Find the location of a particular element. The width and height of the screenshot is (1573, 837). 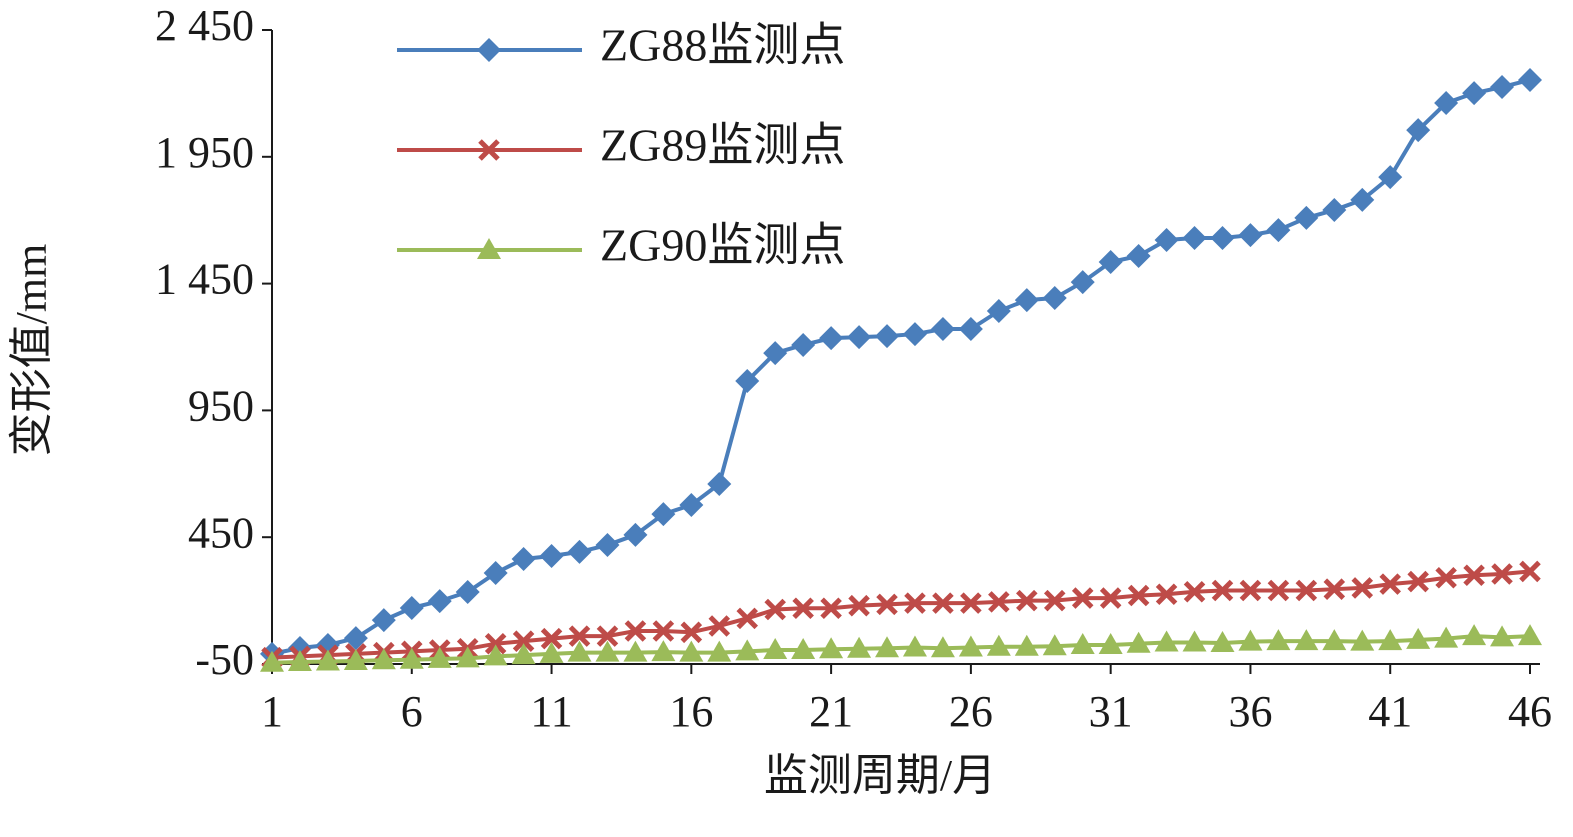

y-tick-label: 1 450 is located at coordinates (204, 279).